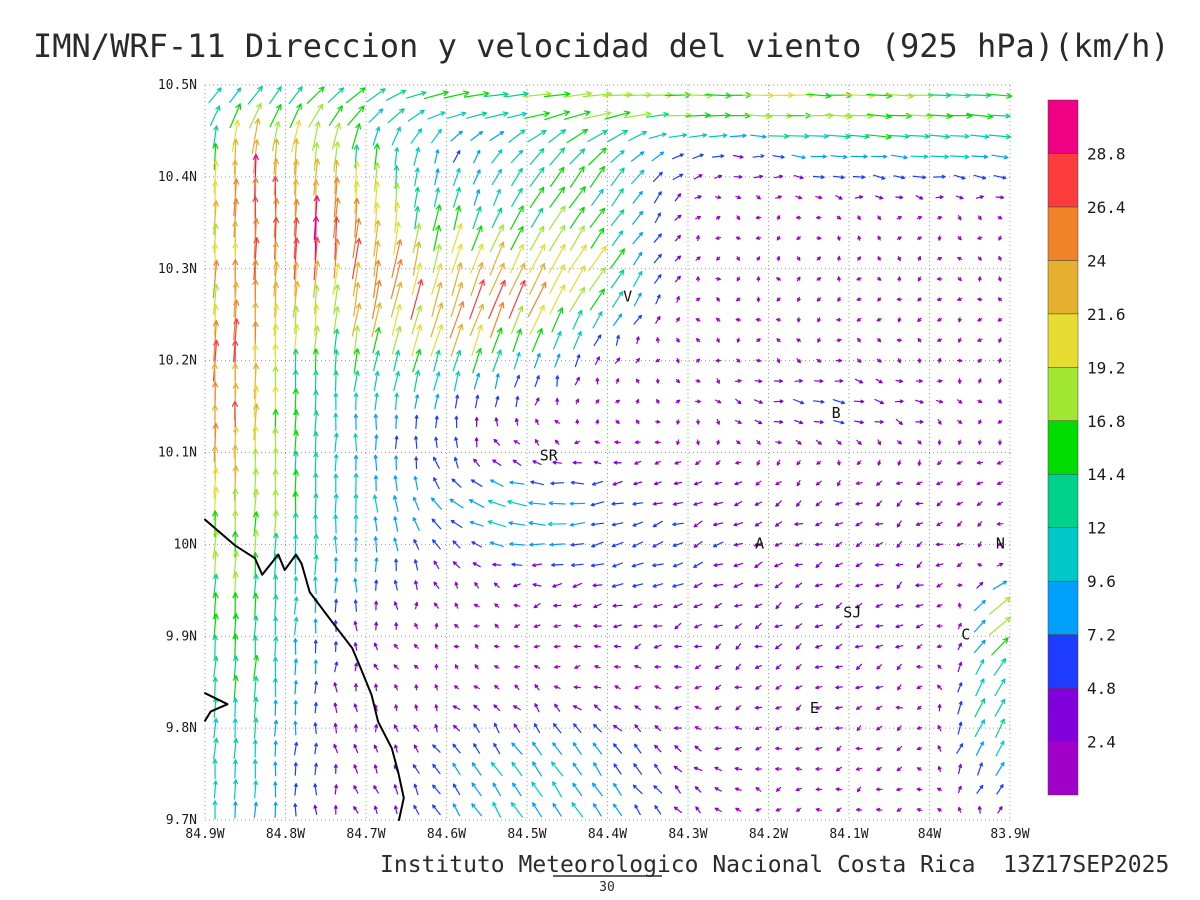 Image resolution: width=1200 pixels, height=900 pixels. I want to click on colorbar-tick-label: 16.8, so click(1106, 421).